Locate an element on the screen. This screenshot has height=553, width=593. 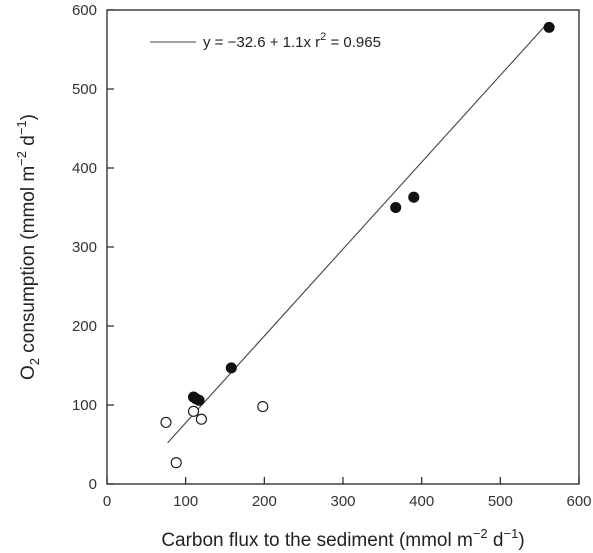
y-tick-label: 300 is located at coordinates (84, 247).